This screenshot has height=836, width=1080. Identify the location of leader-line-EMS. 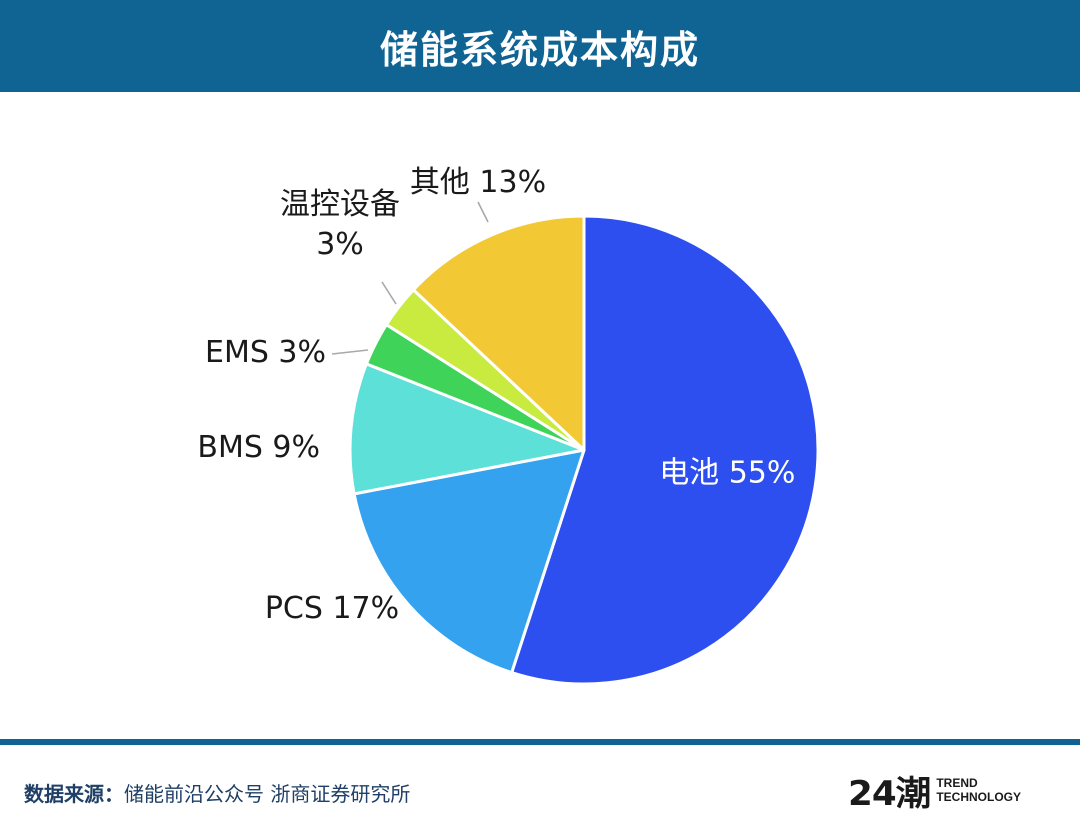
(350, 352).